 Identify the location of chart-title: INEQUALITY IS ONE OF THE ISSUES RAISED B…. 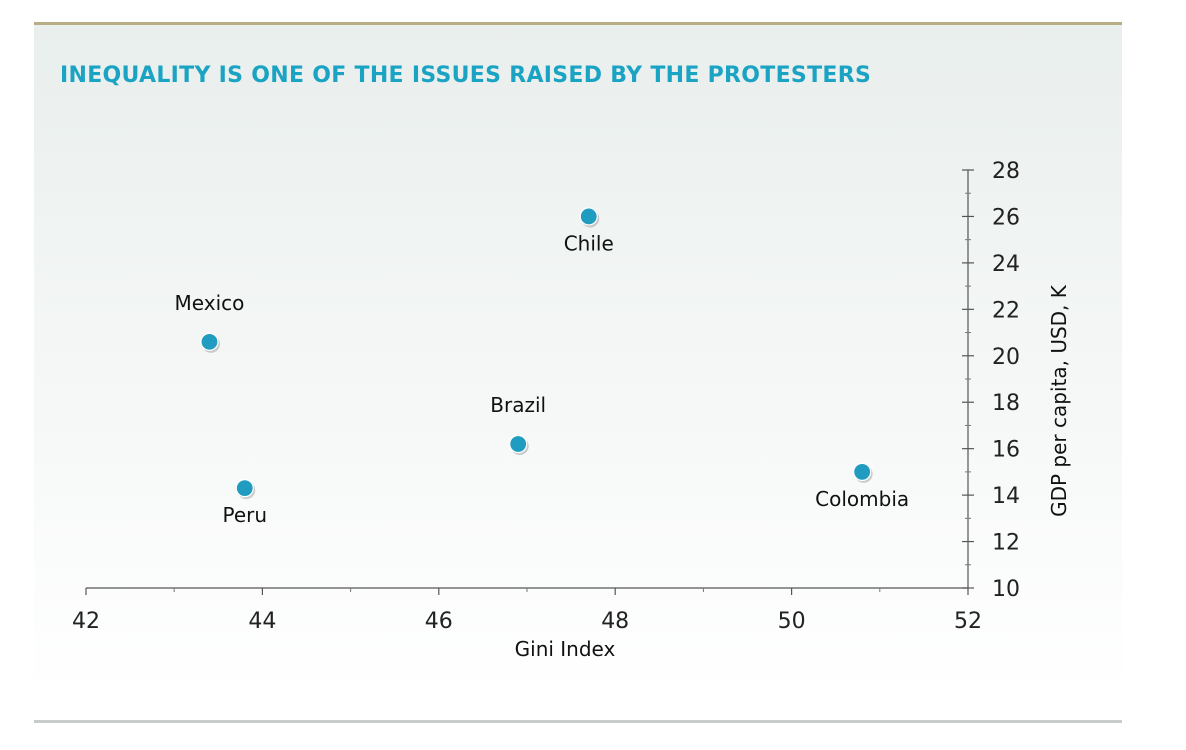
(466, 75).